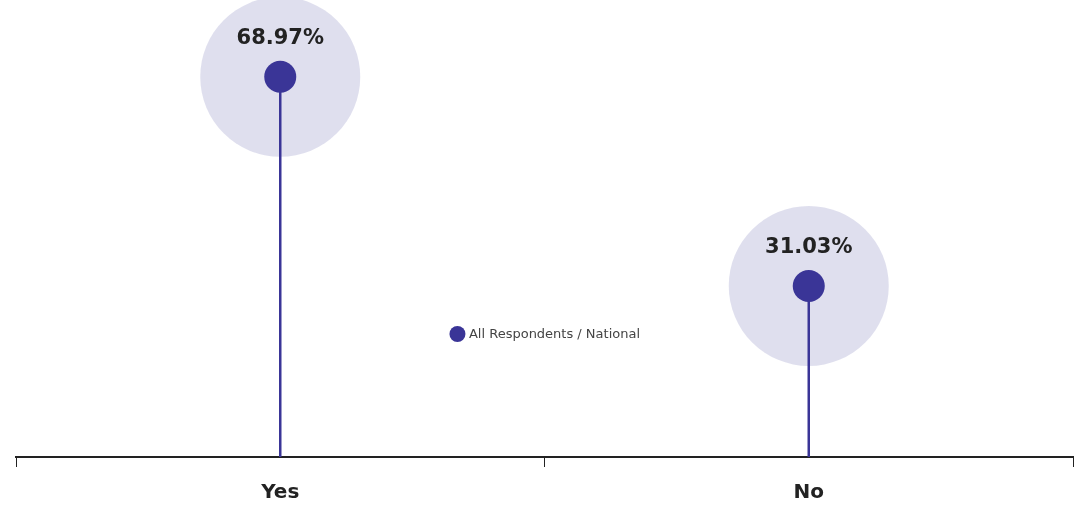 Image resolution: width=1089 pixels, height=529 pixels. I want to click on data-label: 31.03%, so click(809, 245).